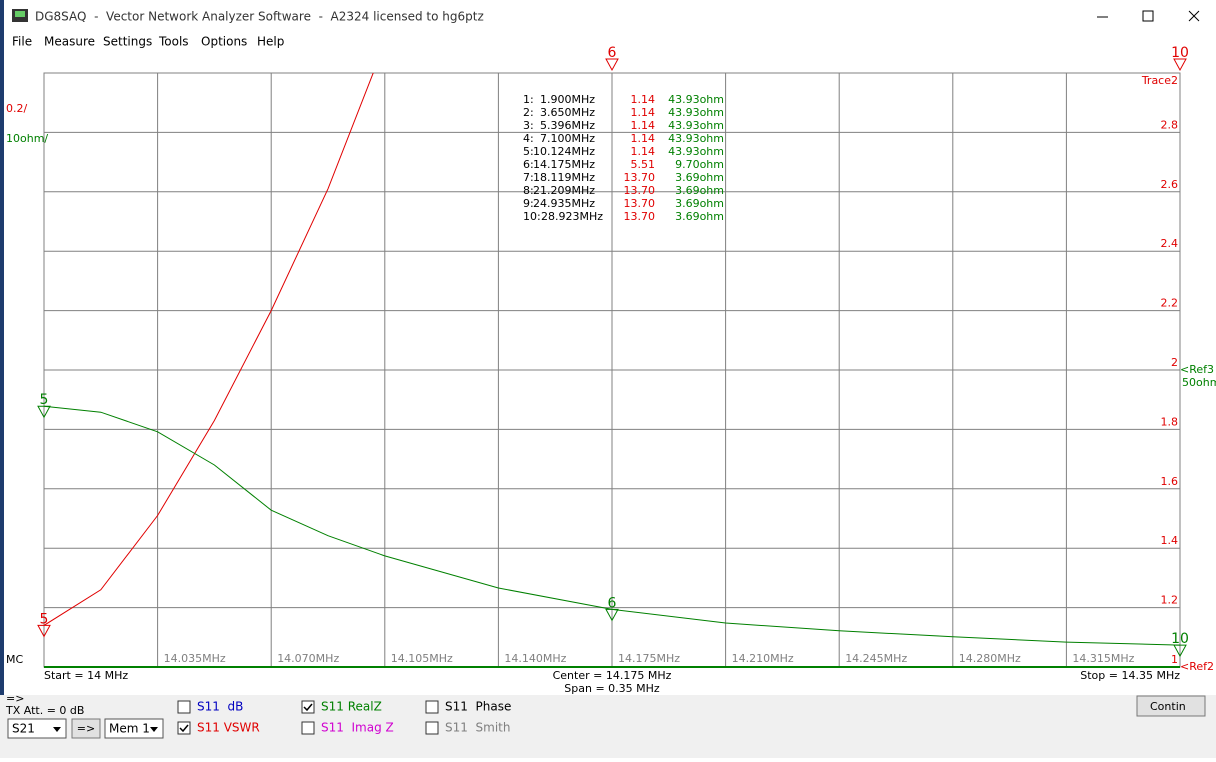  Describe the element at coordinates (1170, 481) in the screenshot. I see `y-tick-label: 1.6` at that location.